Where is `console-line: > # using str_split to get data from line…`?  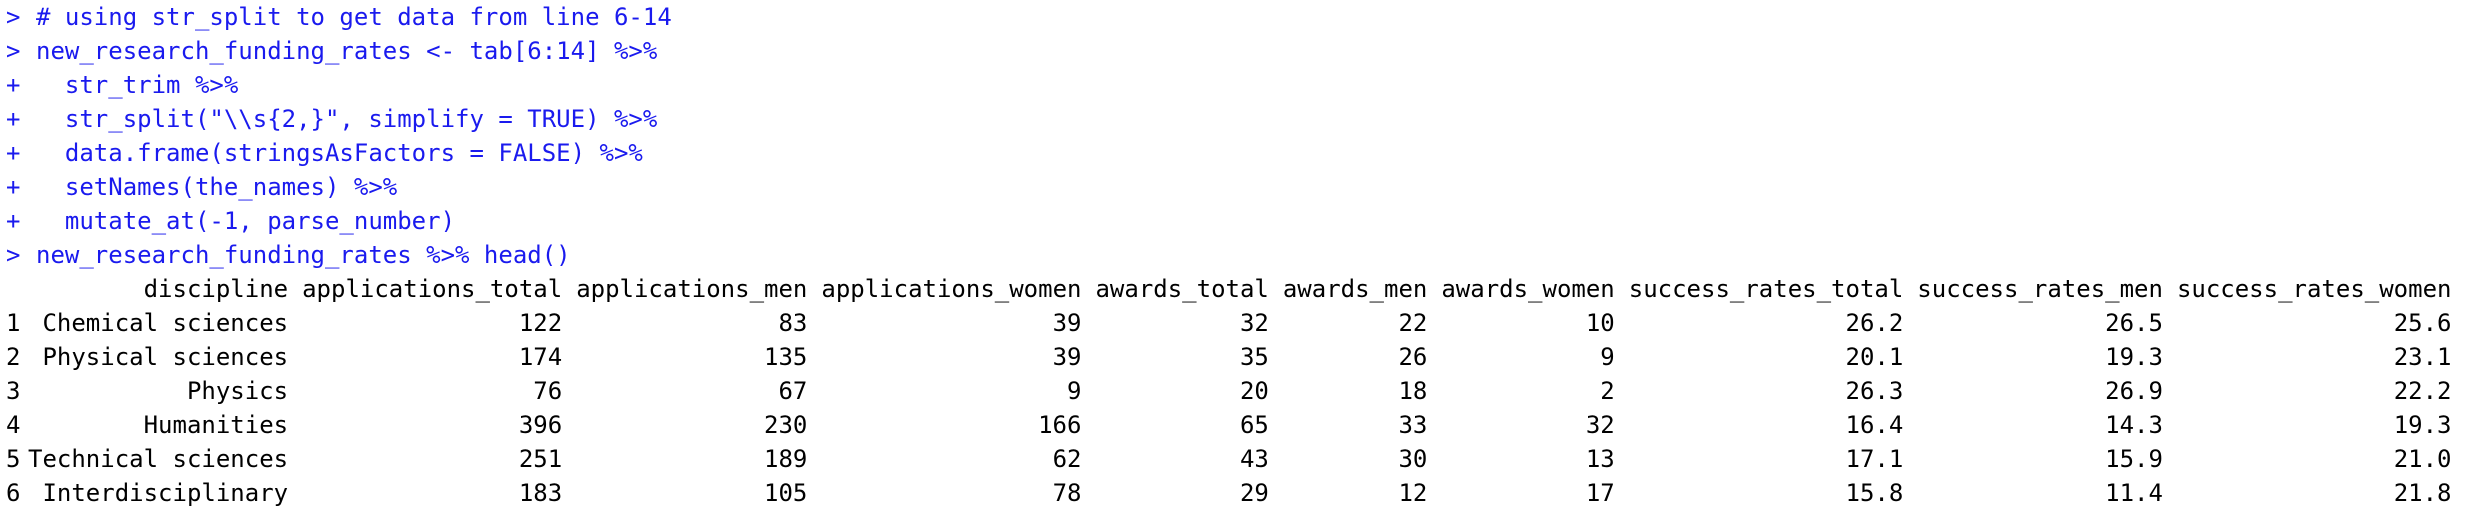
console-line: > # using str_split to get data from line… is located at coordinates (1238, 17).